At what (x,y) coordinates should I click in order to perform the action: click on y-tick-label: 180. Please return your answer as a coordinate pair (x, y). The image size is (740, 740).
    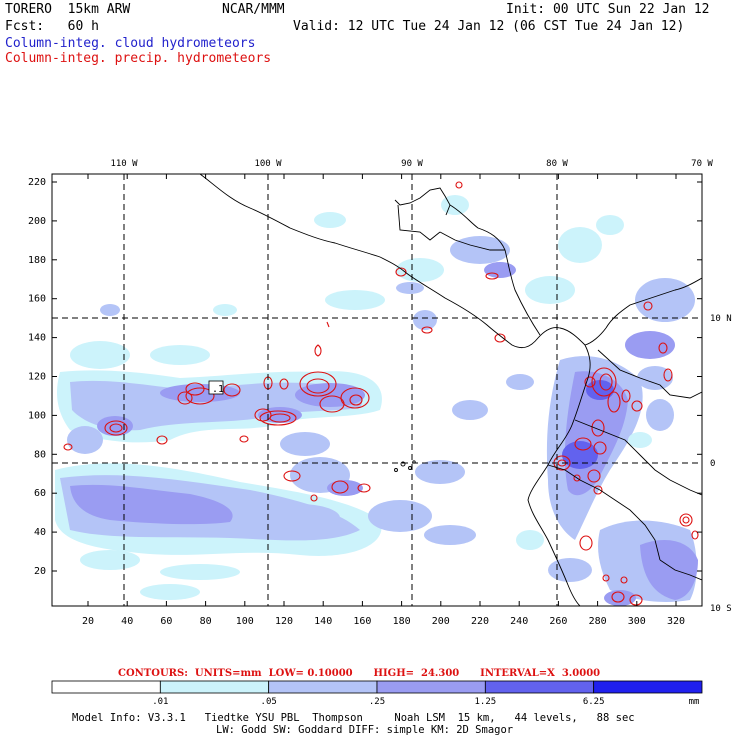
    Looking at the image, I should click on (37, 260).